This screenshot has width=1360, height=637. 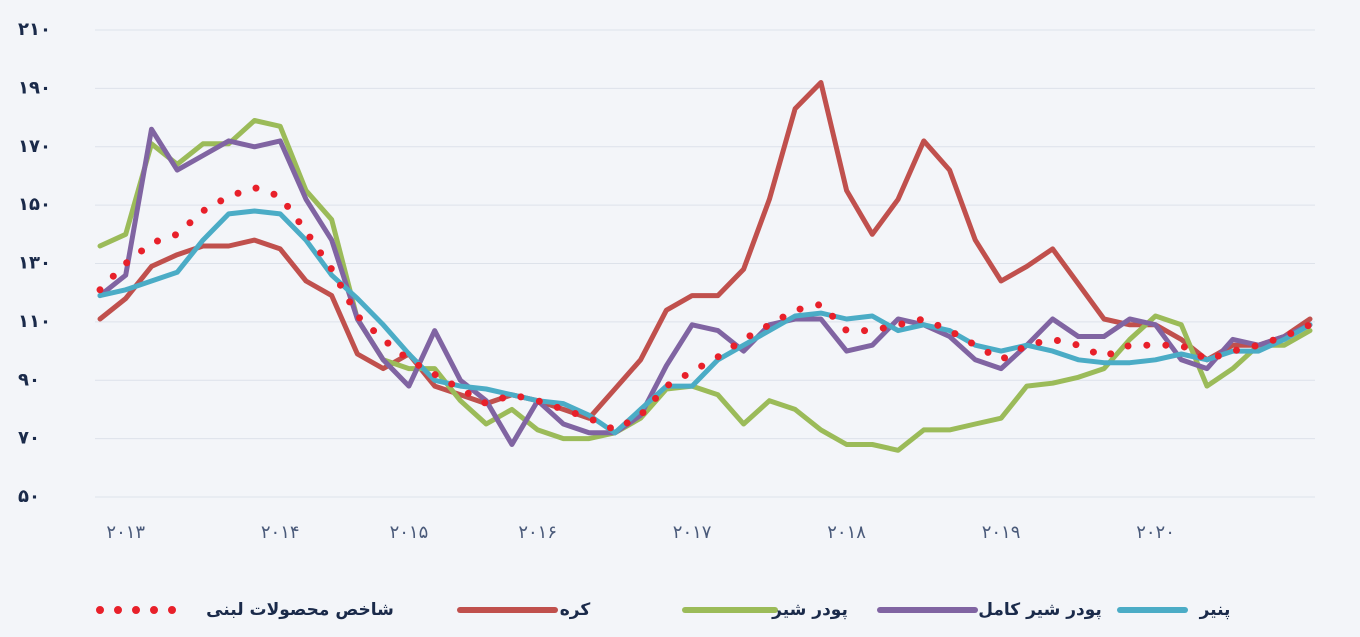 I want to click on y-tick-label: ۱۱۰, so click(x=34, y=321).